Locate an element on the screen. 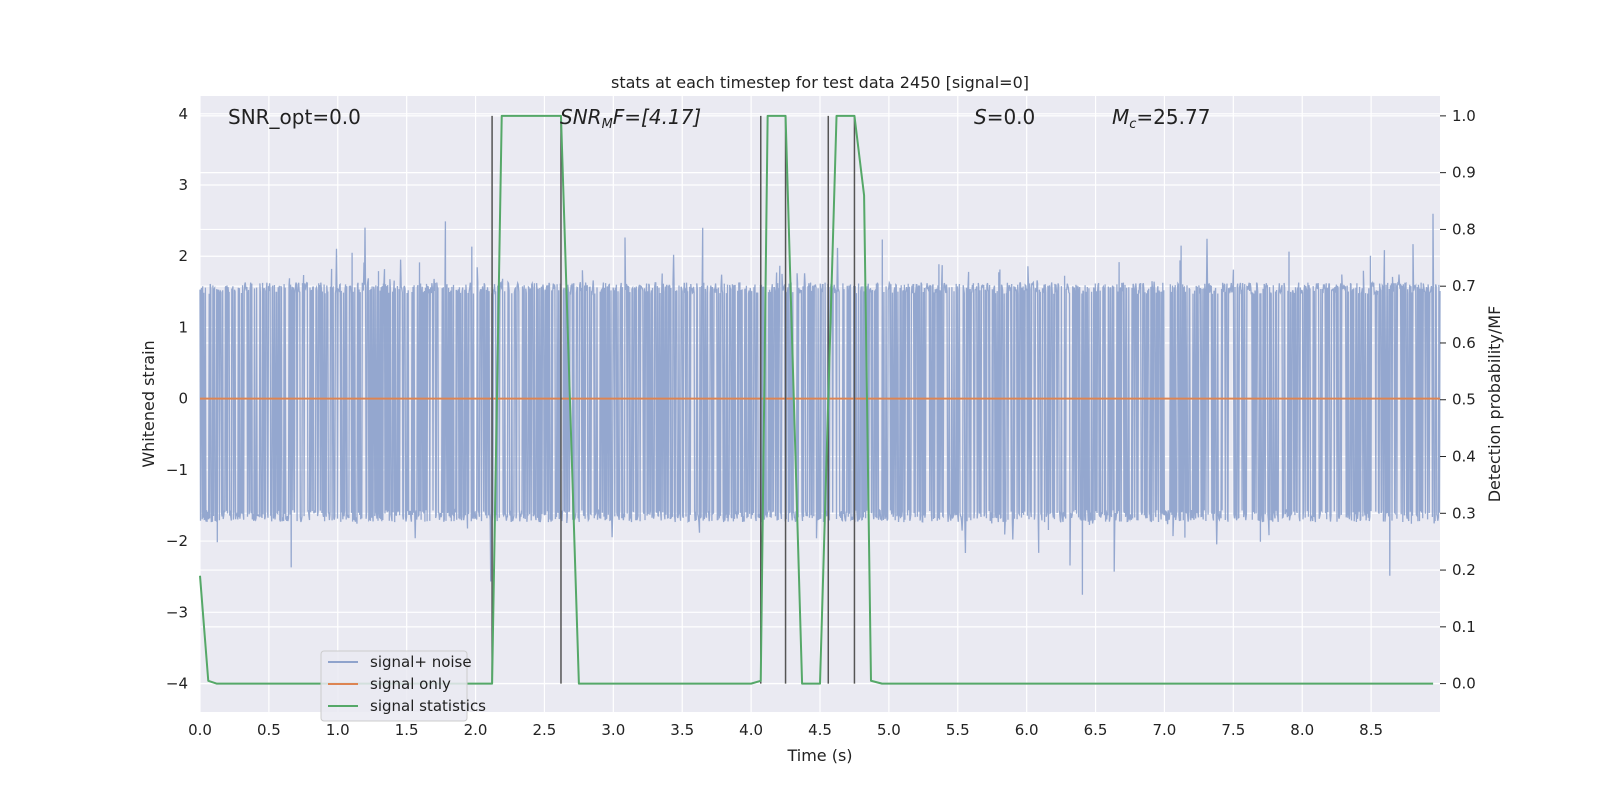 This screenshot has height=800, width=1600. x-tick-label: 1.0 is located at coordinates (338, 730).